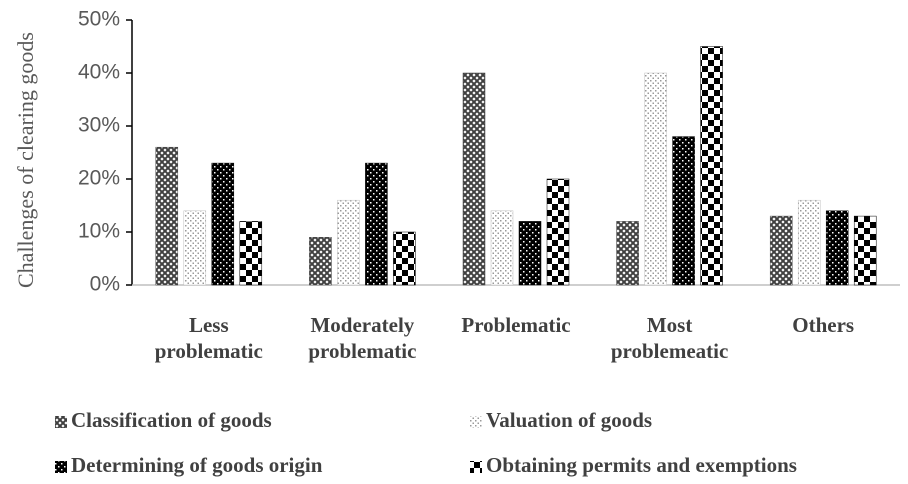  Describe the element at coordinates (99, 125) in the screenshot. I see `y-tick-label: 30%` at that location.